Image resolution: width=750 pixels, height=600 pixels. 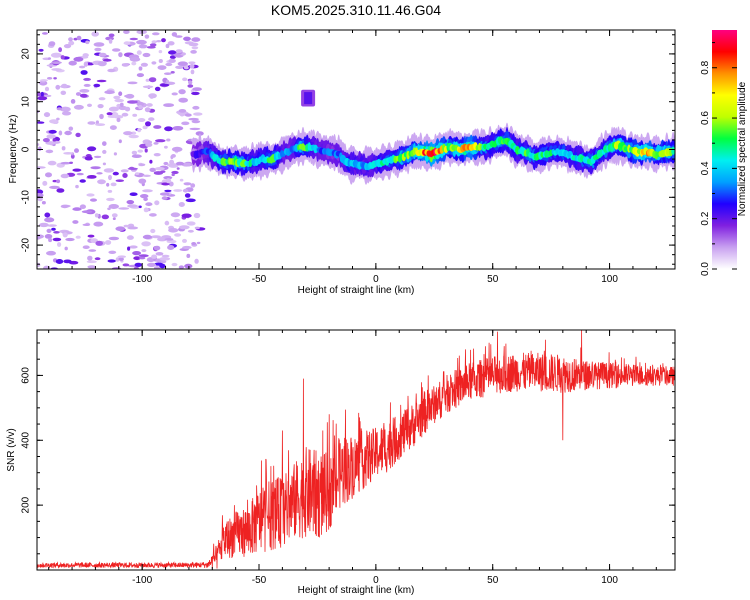 I want to click on colorbar-label: Normalized spectral amplitude, so click(x=742, y=148).